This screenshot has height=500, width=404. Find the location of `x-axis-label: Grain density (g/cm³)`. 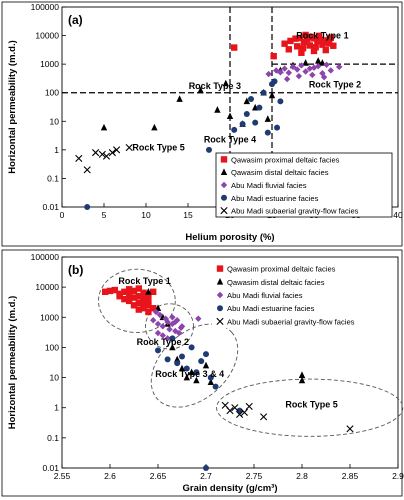

x-axis-label: Grain density (g/cm³) is located at coordinates (229, 488).